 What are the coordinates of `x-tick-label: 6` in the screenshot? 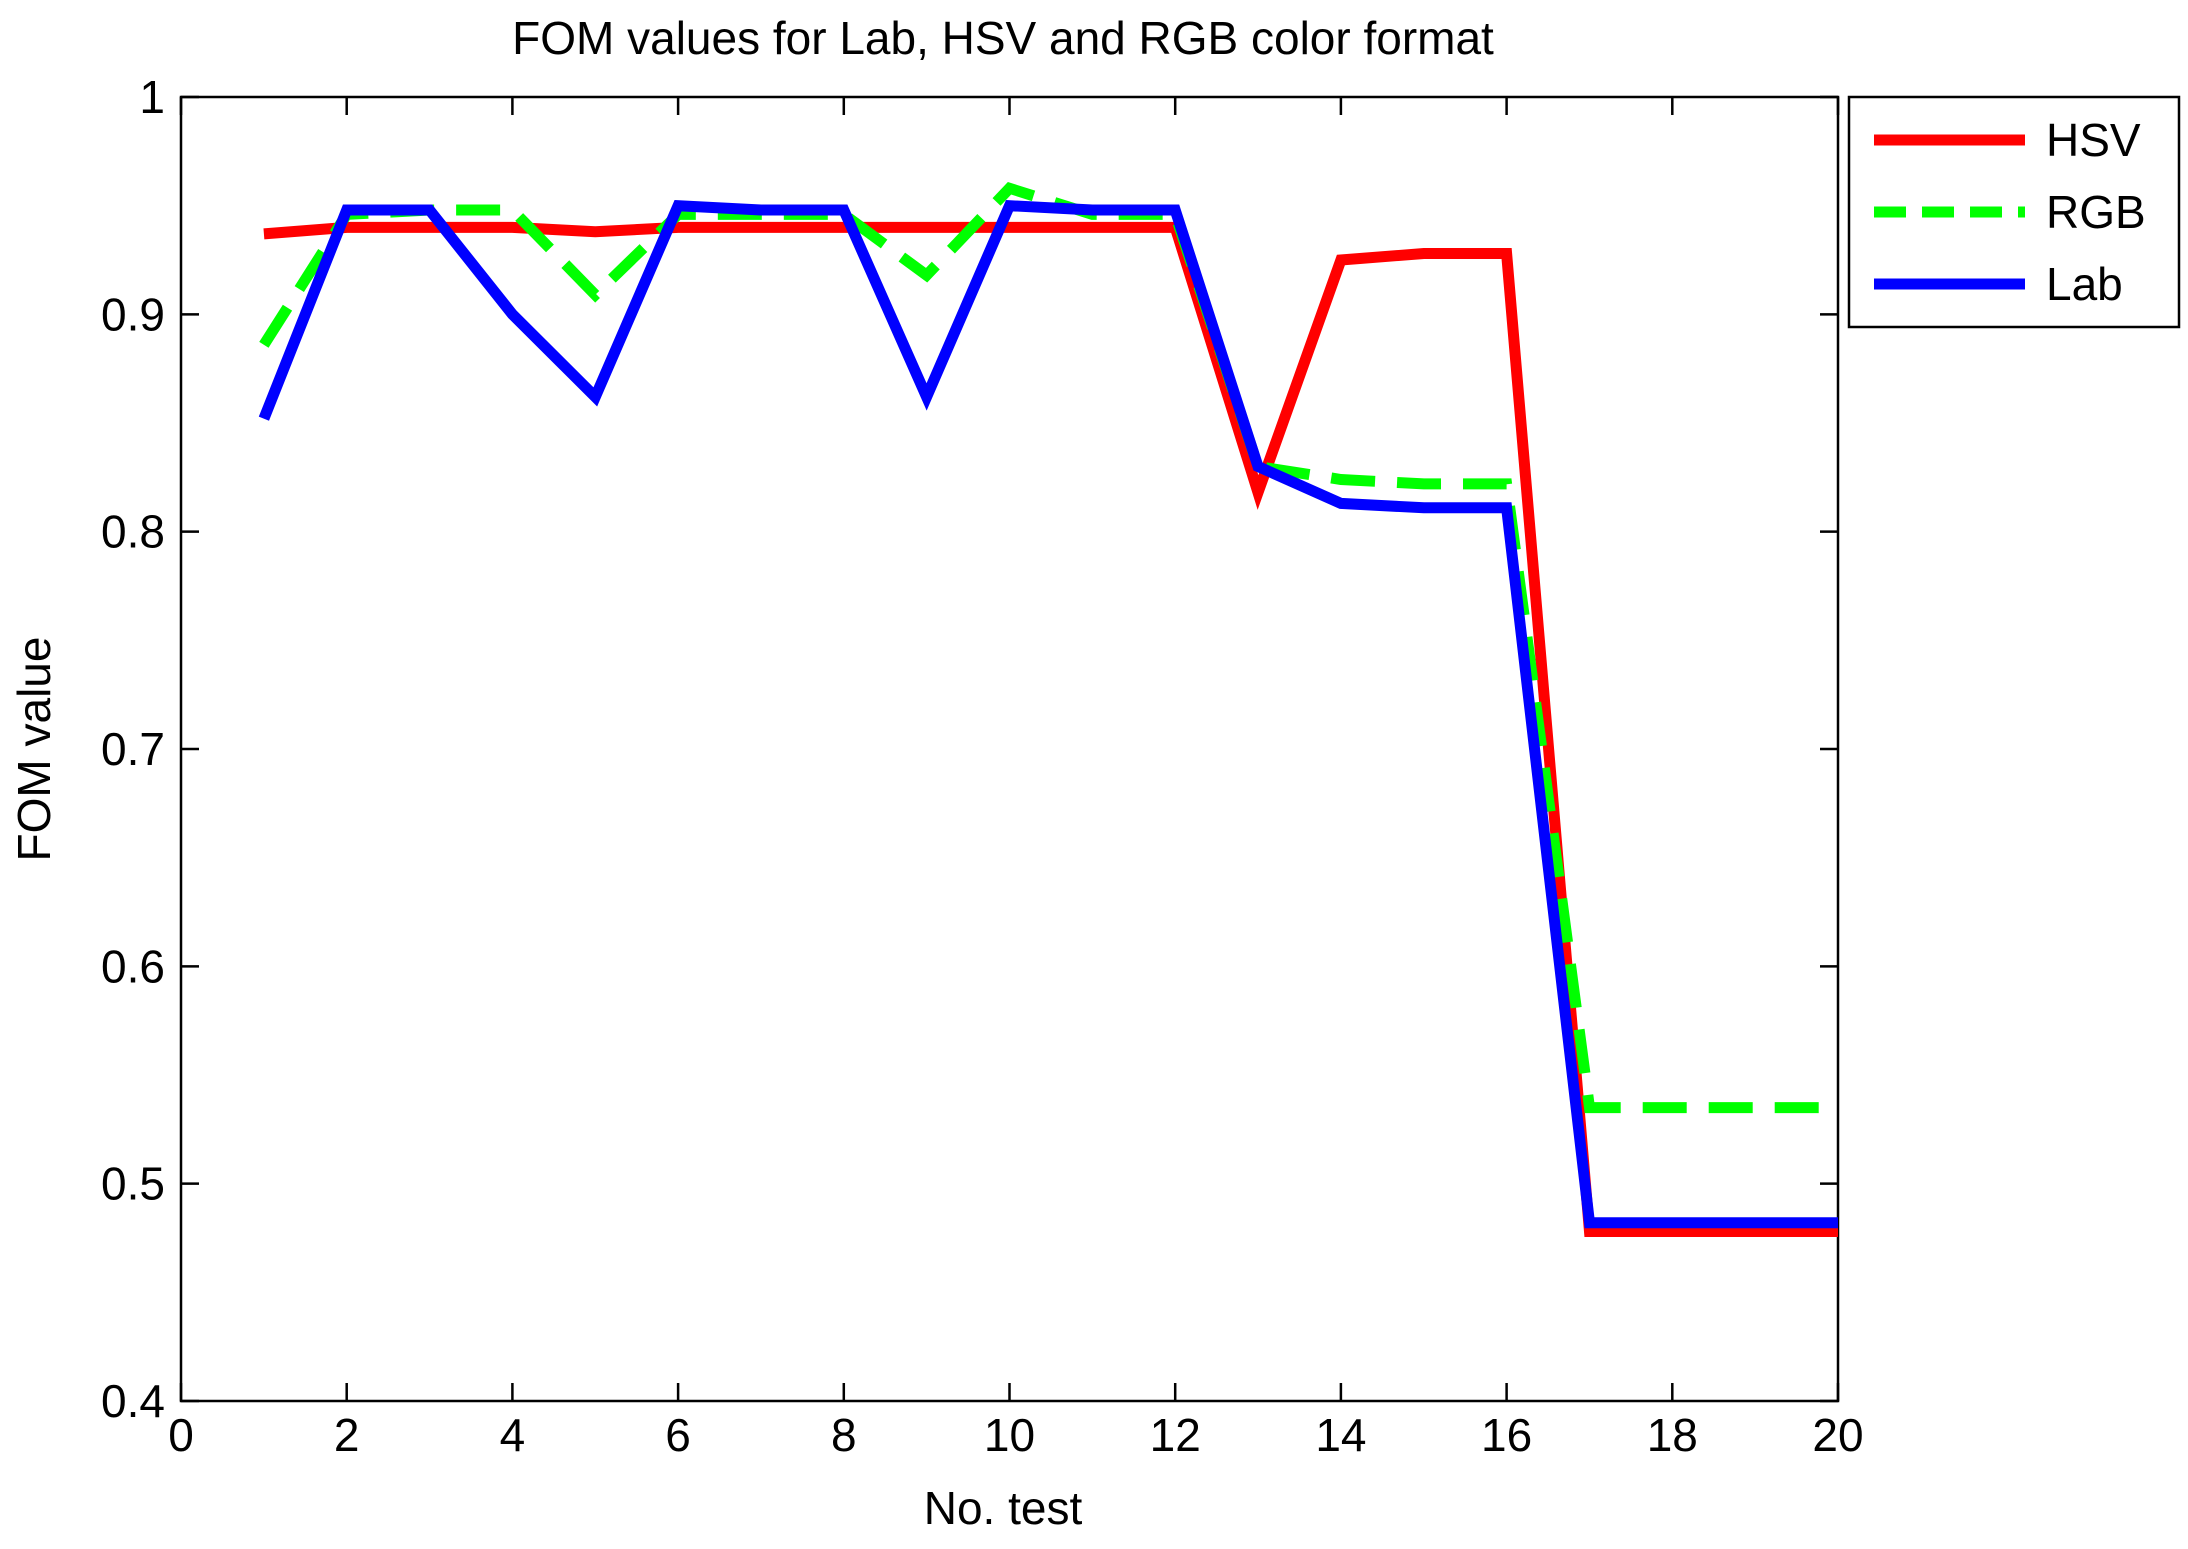 It's located at (678, 1435).